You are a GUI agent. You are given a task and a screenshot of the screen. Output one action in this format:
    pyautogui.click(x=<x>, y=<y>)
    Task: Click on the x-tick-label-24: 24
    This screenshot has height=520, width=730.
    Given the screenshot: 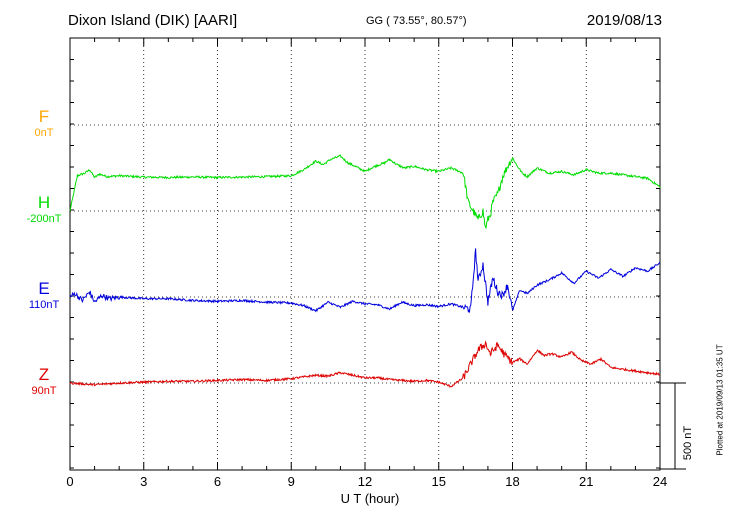 What is the action you would take?
    pyautogui.click(x=660, y=481)
    